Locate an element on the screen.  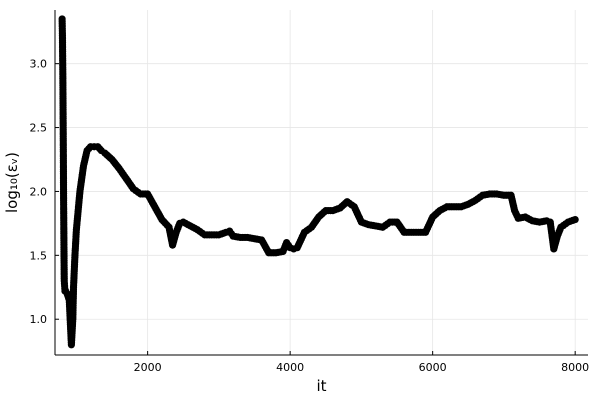
x-tick-label: 6000 is located at coordinates (433, 367).